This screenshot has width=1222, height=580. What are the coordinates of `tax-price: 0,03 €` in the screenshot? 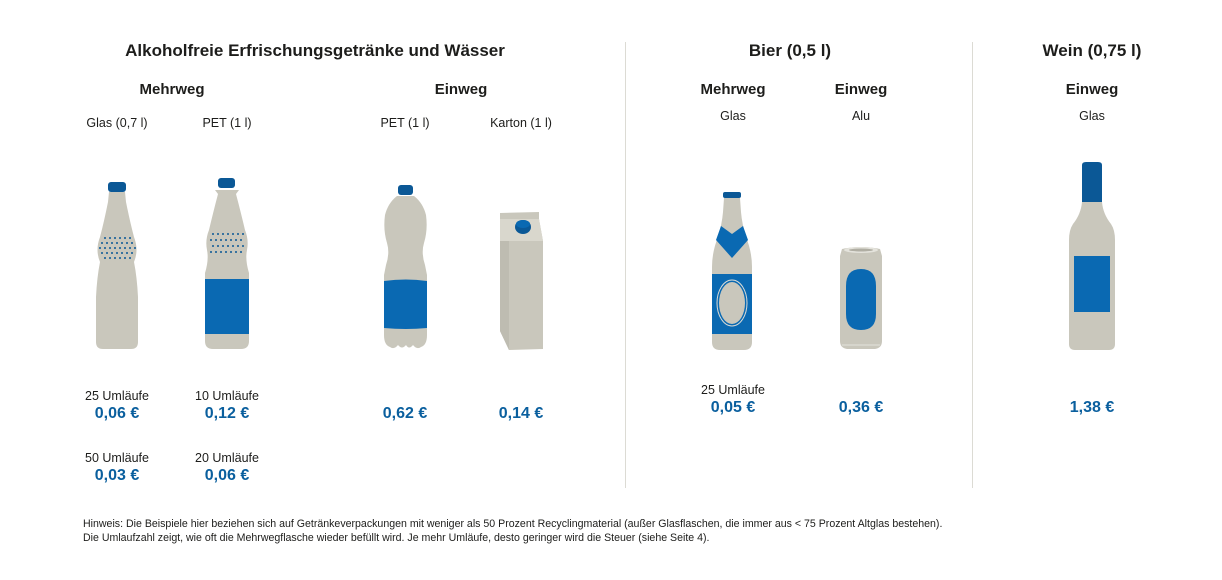 It's located at (117, 475).